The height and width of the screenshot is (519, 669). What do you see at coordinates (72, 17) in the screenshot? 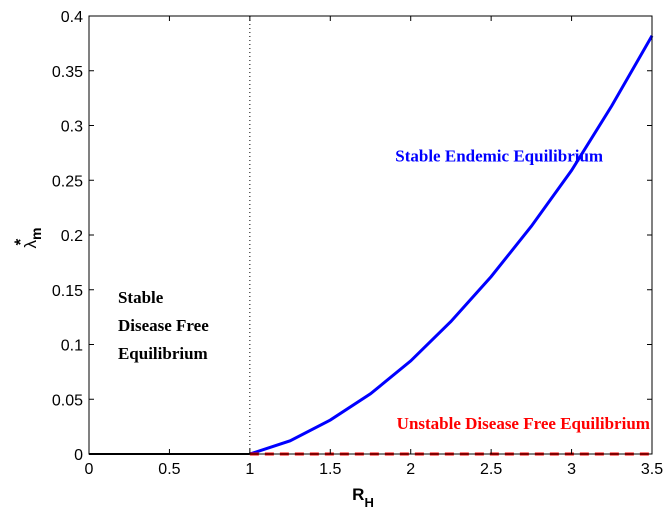
I see `y-tick-label: 0.4` at bounding box center [72, 17].